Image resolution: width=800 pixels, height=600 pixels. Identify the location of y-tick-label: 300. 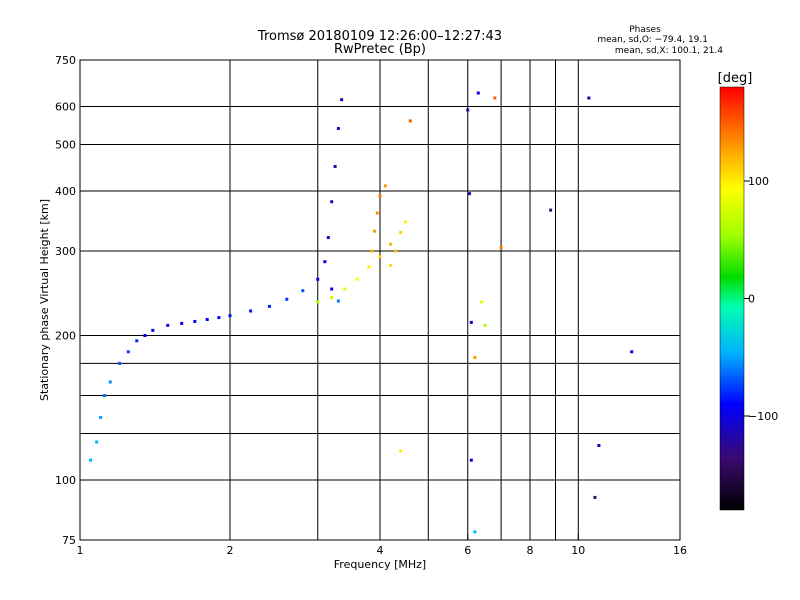
(65, 251).